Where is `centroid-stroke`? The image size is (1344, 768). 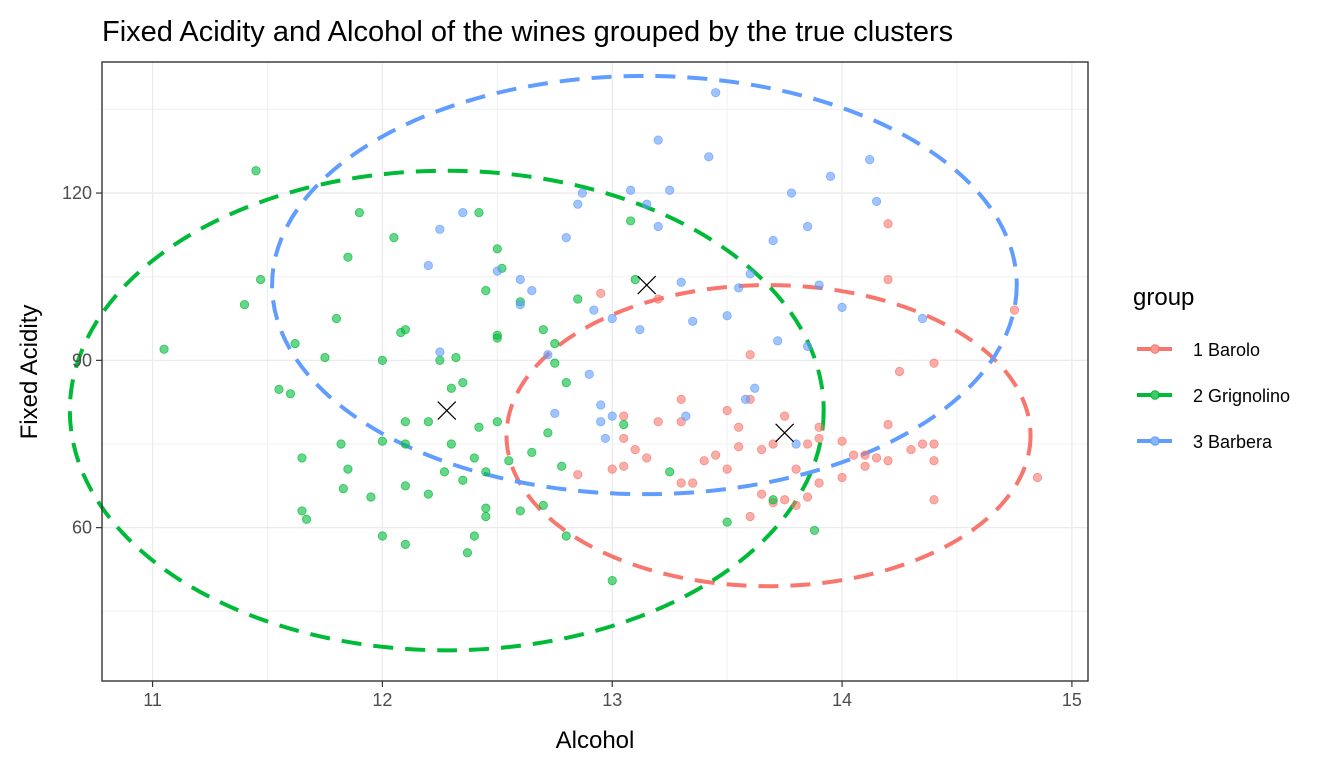 centroid-stroke is located at coordinates (785, 433).